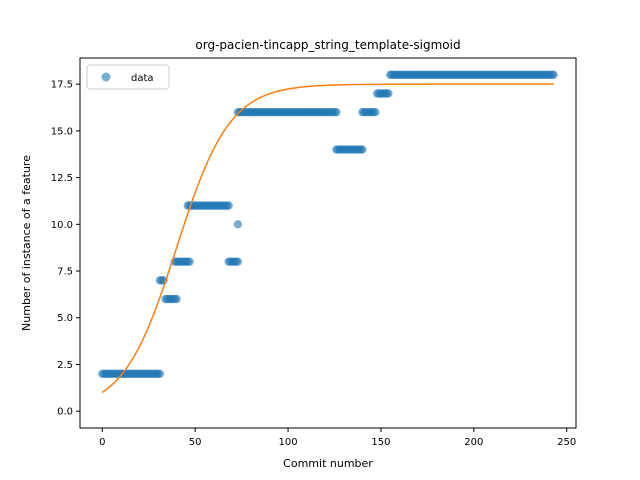 Image resolution: width=640 pixels, height=480 pixels. I want to click on legend-marker-data, so click(106, 77).